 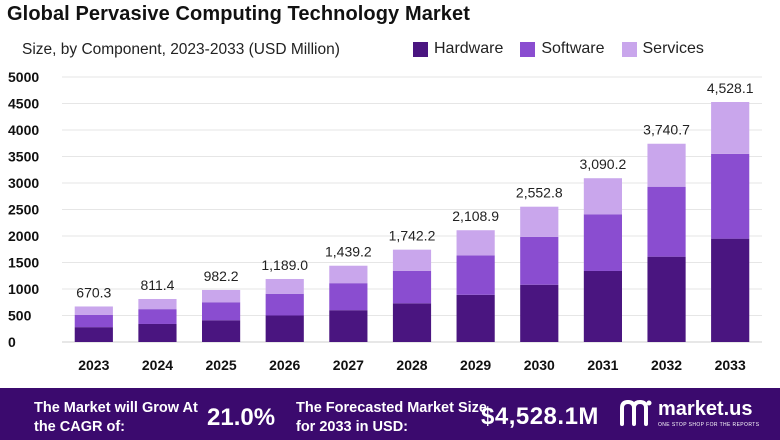 I want to click on total-label: 811.4, so click(x=157, y=285).